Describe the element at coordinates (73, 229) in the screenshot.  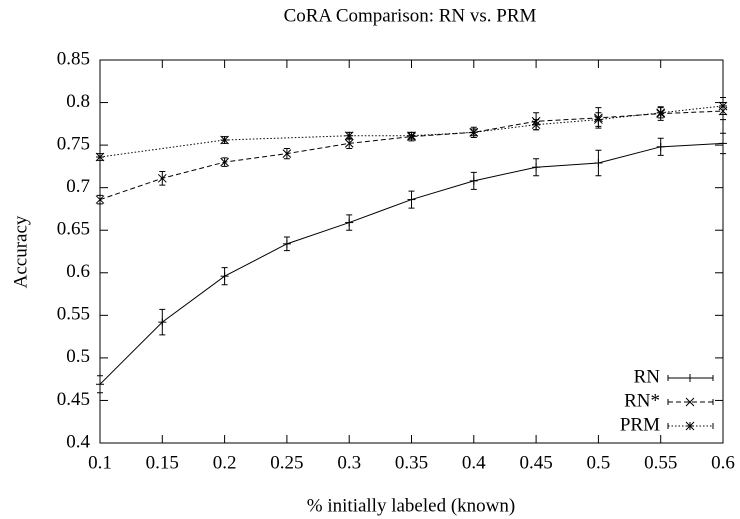
I see `y-tick-label: 0.65` at that location.